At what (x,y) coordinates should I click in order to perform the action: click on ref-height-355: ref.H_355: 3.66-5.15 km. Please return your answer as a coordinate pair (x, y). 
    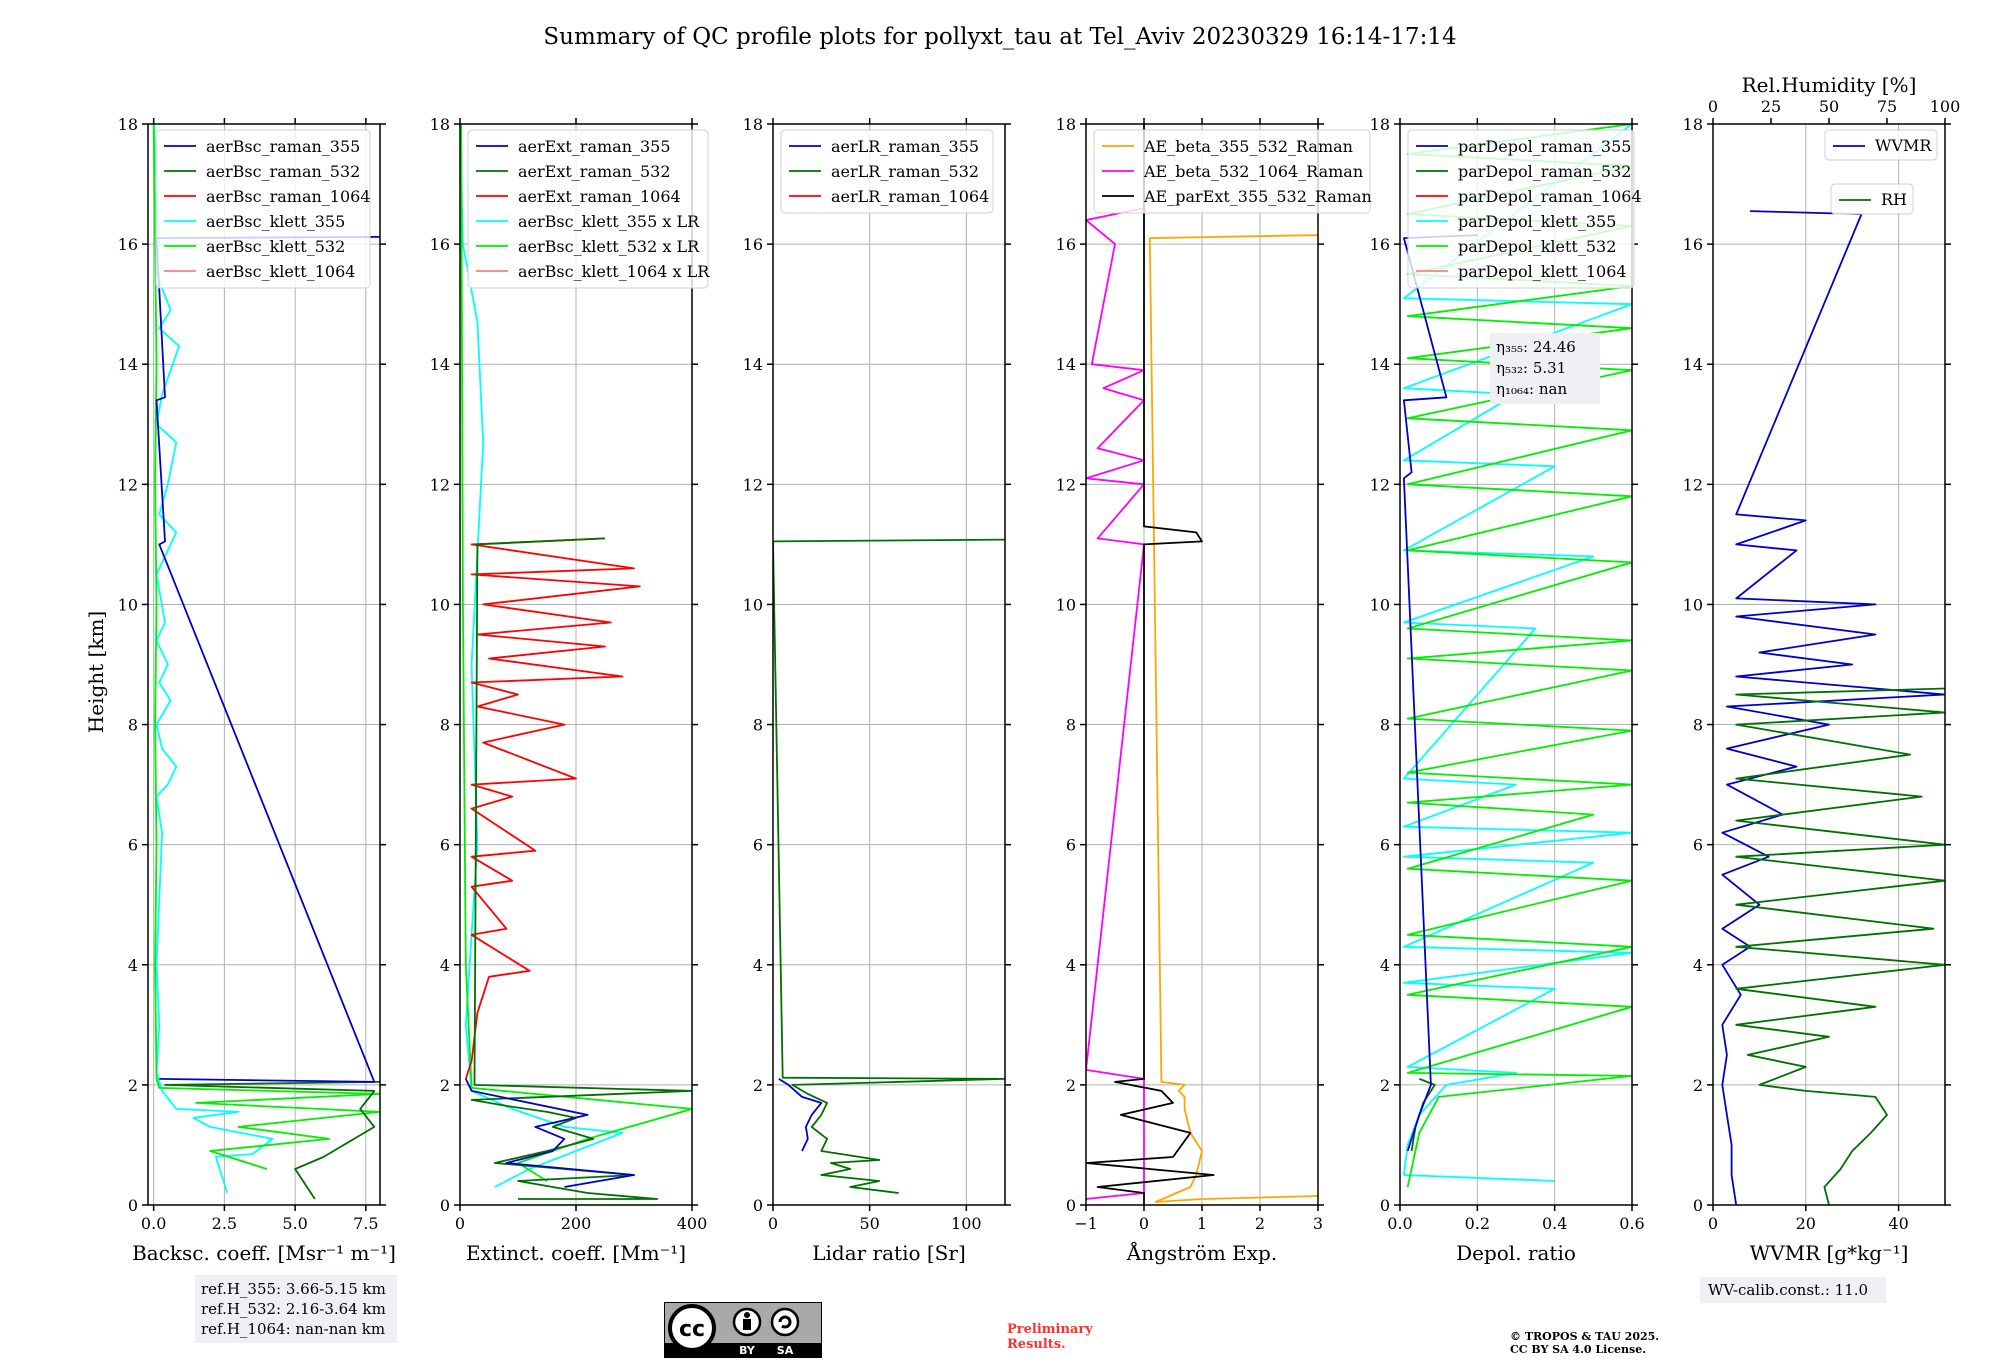
    Looking at the image, I should click on (293, 1289).